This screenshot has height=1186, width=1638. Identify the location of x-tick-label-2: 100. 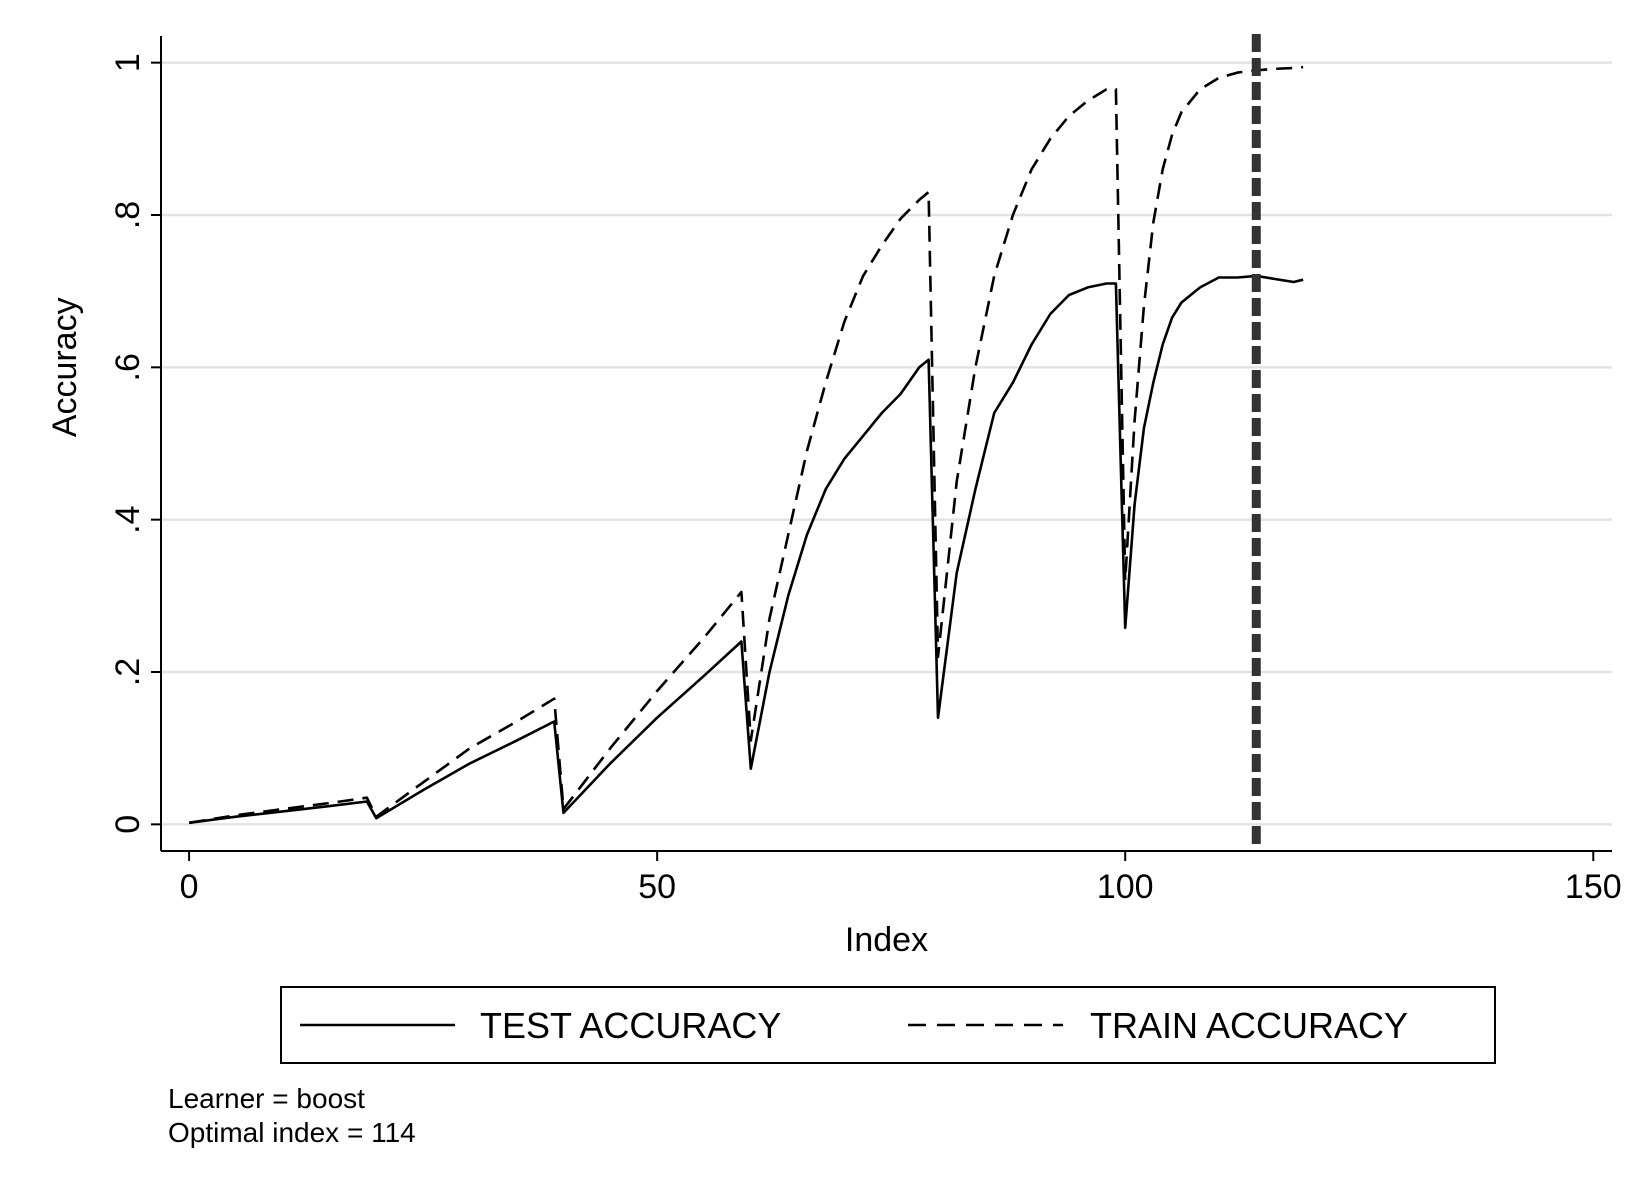
(1125, 887).